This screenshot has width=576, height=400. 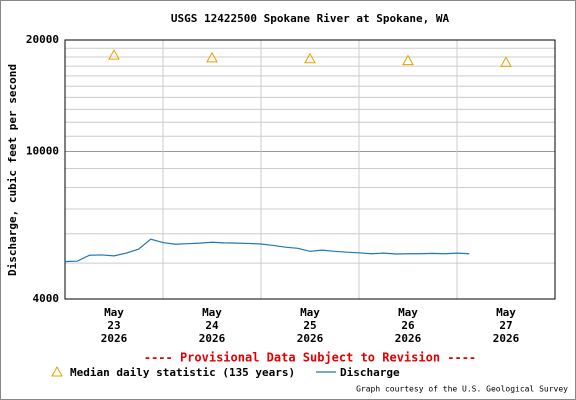 What do you see at coordinates (370, 372) in the screenshot?
I see `legend-label: Discharge` at bounding box center [370, 372].